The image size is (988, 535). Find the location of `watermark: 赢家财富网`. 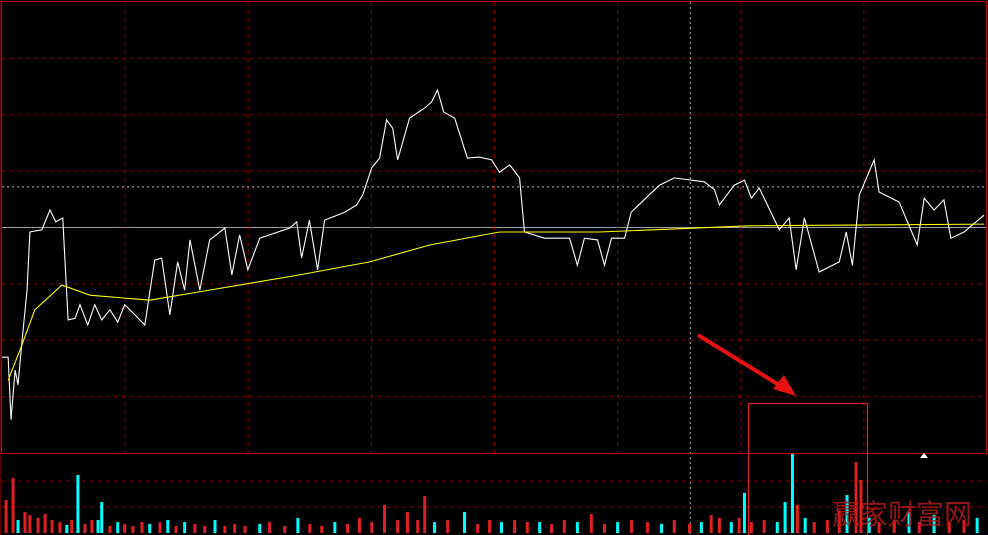

watermark: 赢家财富网 is located at coordinates (902, 514).